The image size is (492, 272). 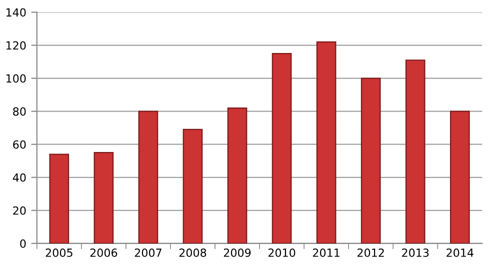 I want to click on y-tick-label: 120, so click(x=16, y=45).